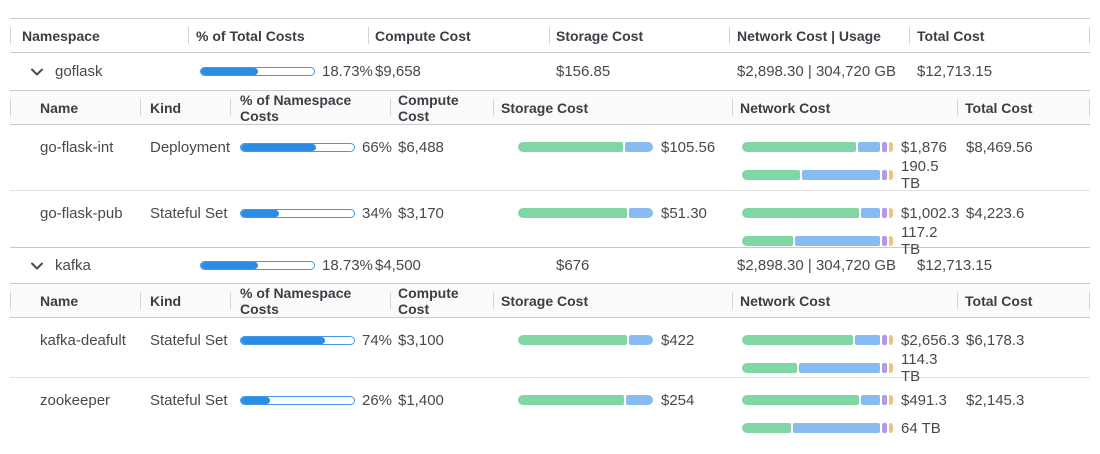 The width and height of the screenshot is (1100, 454). What do you see at coordinates (995, 340) in the screenshot?
I see `workload-total-cost: $6,178.3` at bounding box center [995, 340].